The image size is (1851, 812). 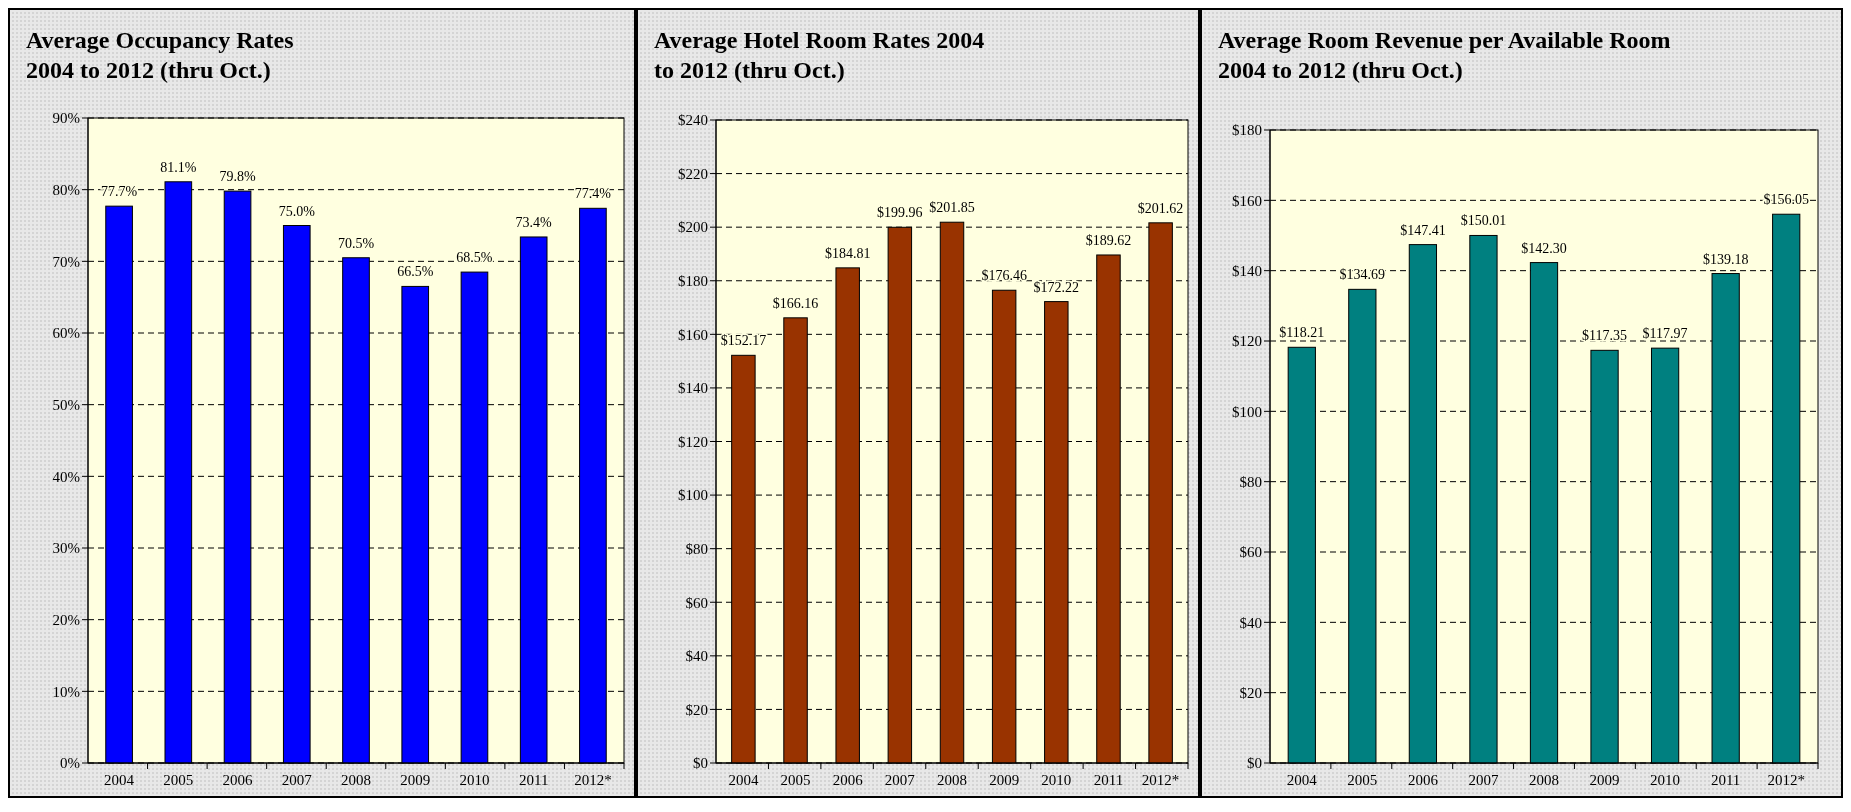 What do you see at coordinates (1160, 208) in the screenshot?
I see `data-label: $201.62` at bounding box center [1160, 208].